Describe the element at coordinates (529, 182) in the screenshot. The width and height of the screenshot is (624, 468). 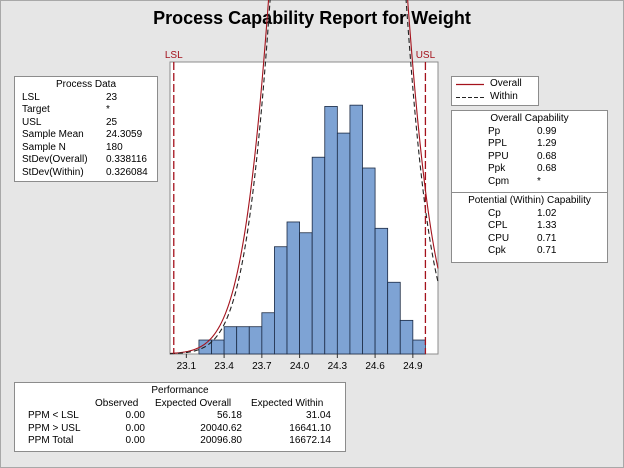
I see `overall-capability-row: Cpm *` at that location.